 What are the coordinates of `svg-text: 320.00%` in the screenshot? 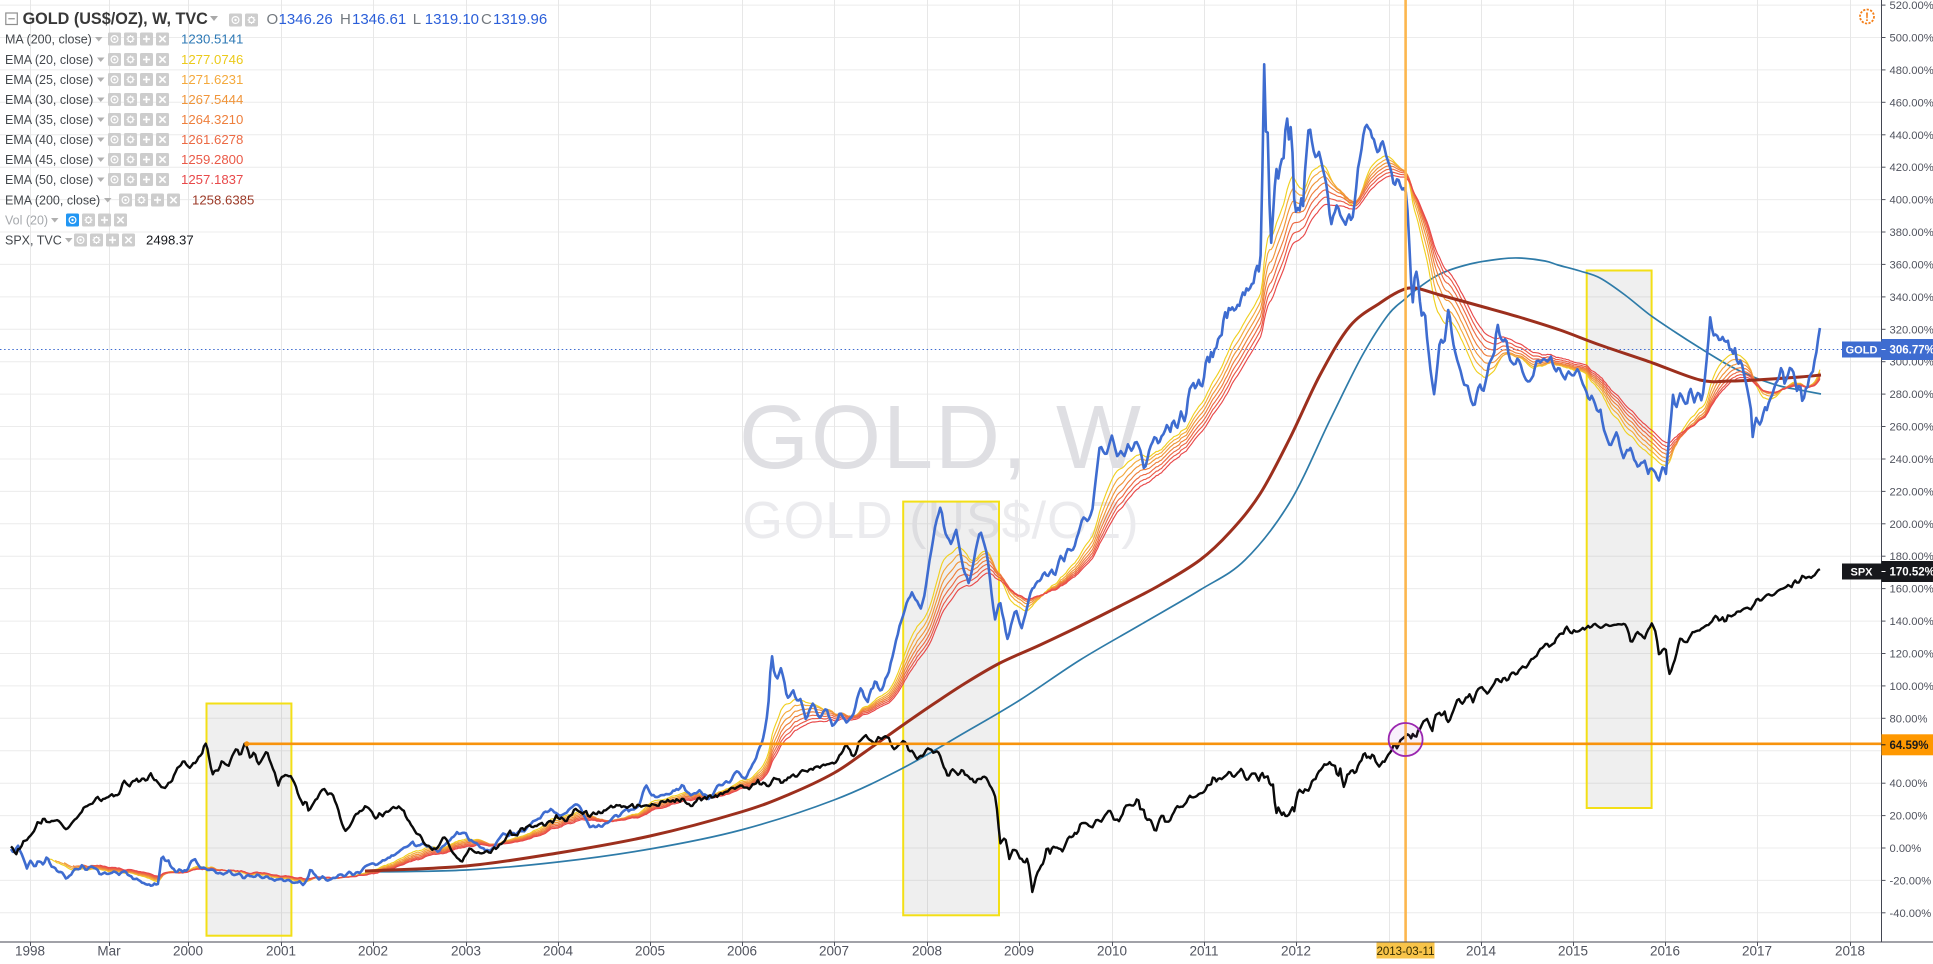 It's located at (1911, 330).